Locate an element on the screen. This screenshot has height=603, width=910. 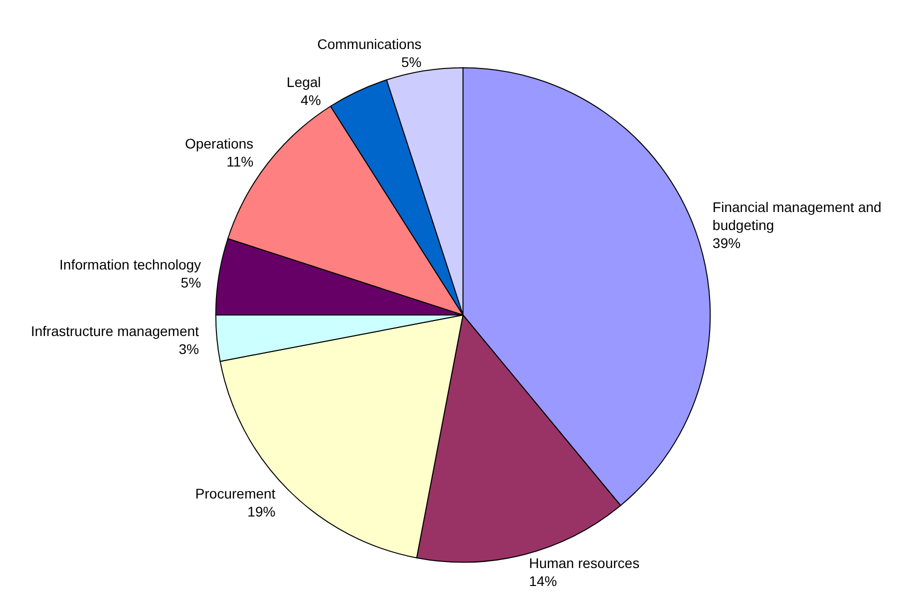
data-label: 3% is located at coordinates (188, 348).